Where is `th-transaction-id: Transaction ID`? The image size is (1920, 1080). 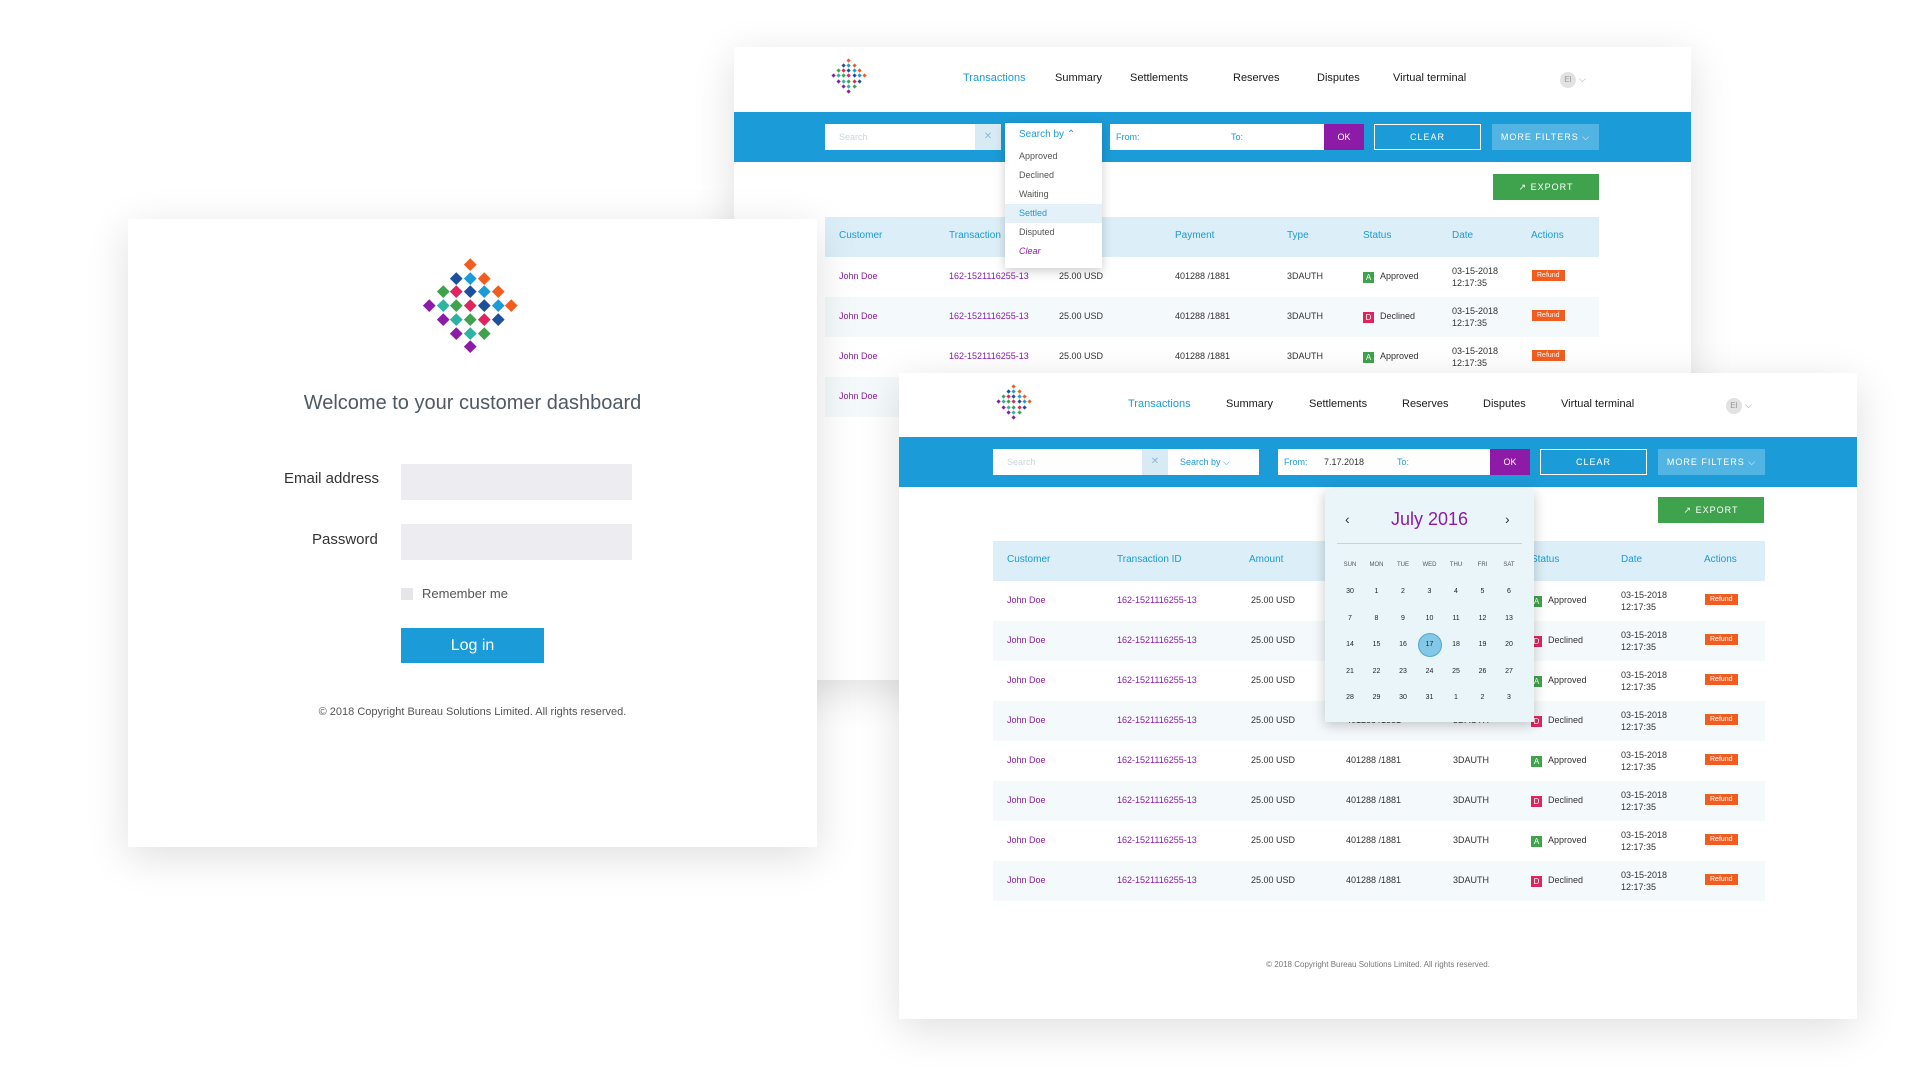 th-transaction-id: Transaction ID is located at coordinates (1149, 559).